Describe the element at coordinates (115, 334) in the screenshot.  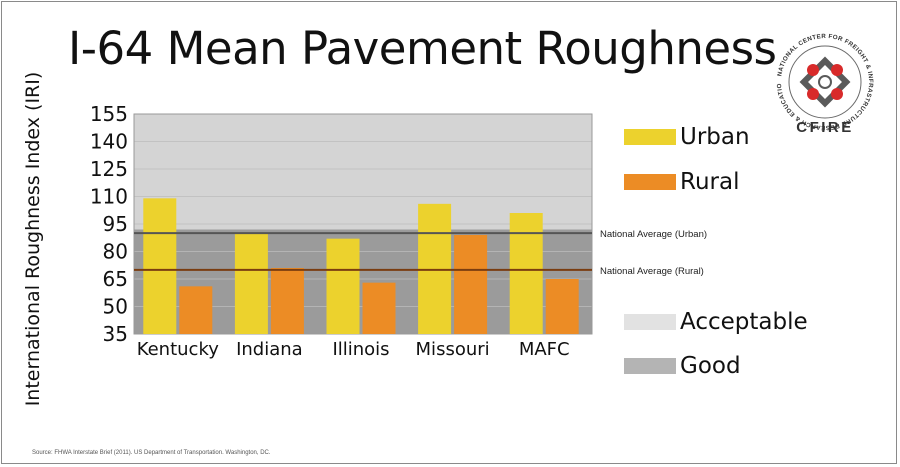
I see `y-tick-label: 35` at that location.